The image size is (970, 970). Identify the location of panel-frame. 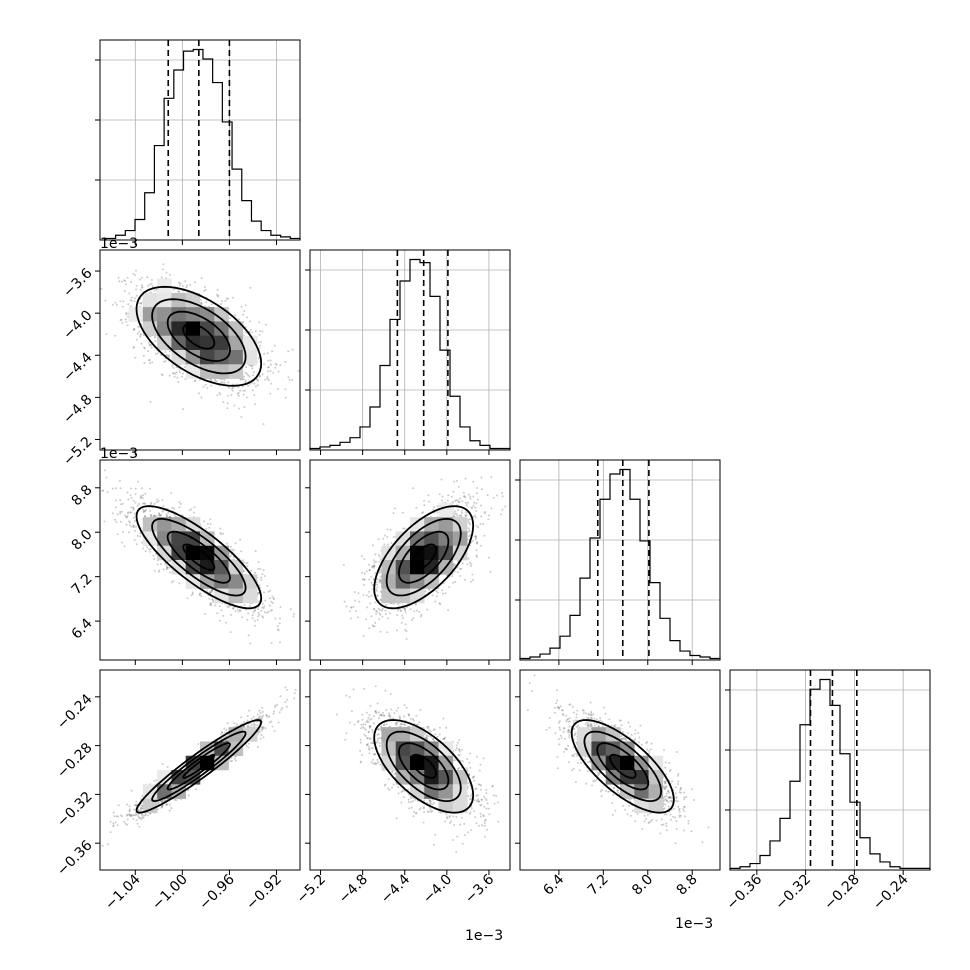
(620, 560).